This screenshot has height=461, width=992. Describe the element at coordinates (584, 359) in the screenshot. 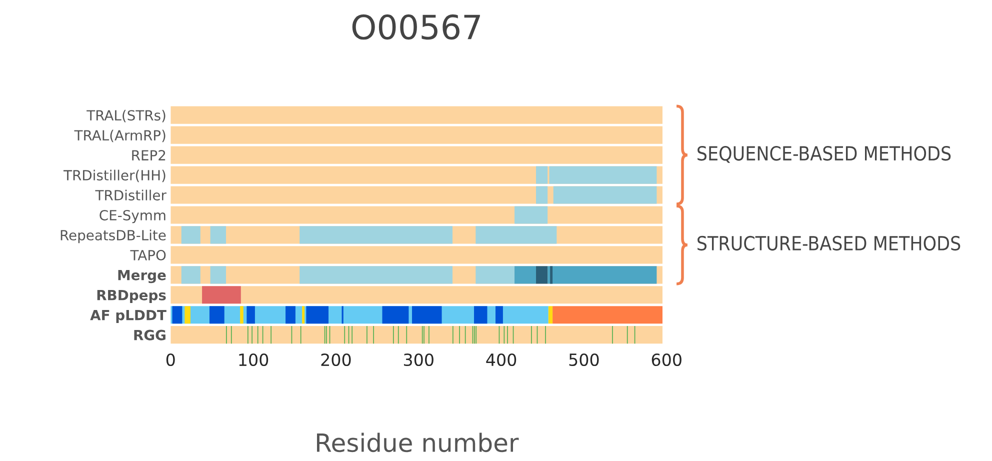

I see `x-tick-label: 500` at that location.